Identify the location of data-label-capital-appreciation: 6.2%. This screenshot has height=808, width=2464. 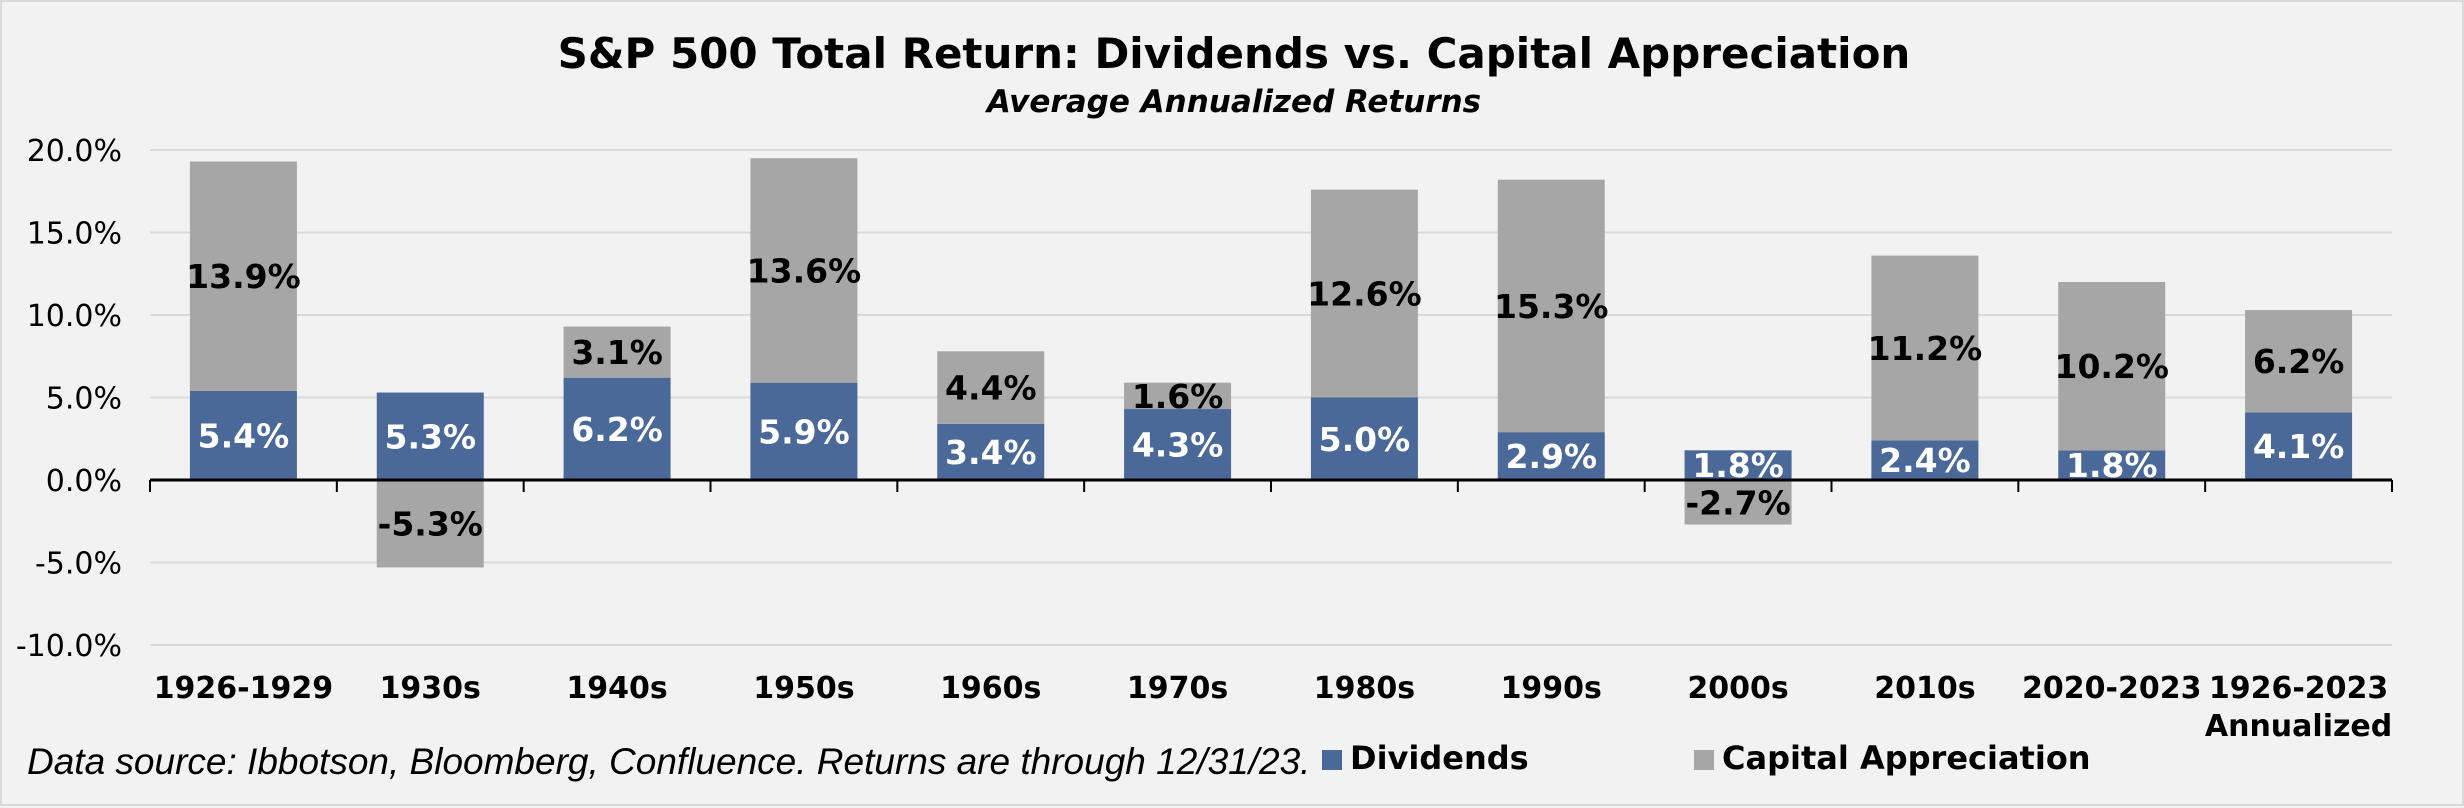
(2299, 361).